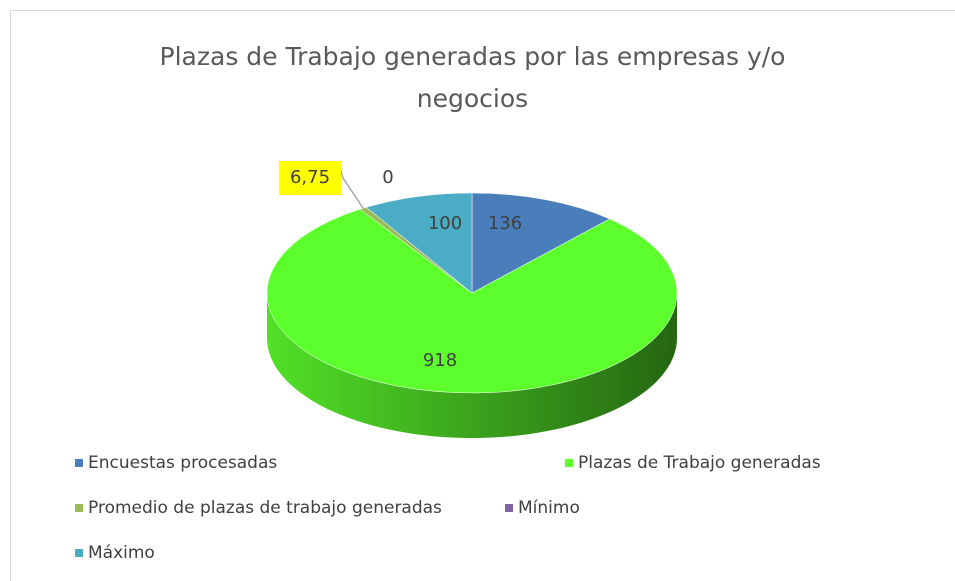  Describe the element at coordinates (549, 508) in the screenshot. I see `legend-label: Mínimo` at that location.